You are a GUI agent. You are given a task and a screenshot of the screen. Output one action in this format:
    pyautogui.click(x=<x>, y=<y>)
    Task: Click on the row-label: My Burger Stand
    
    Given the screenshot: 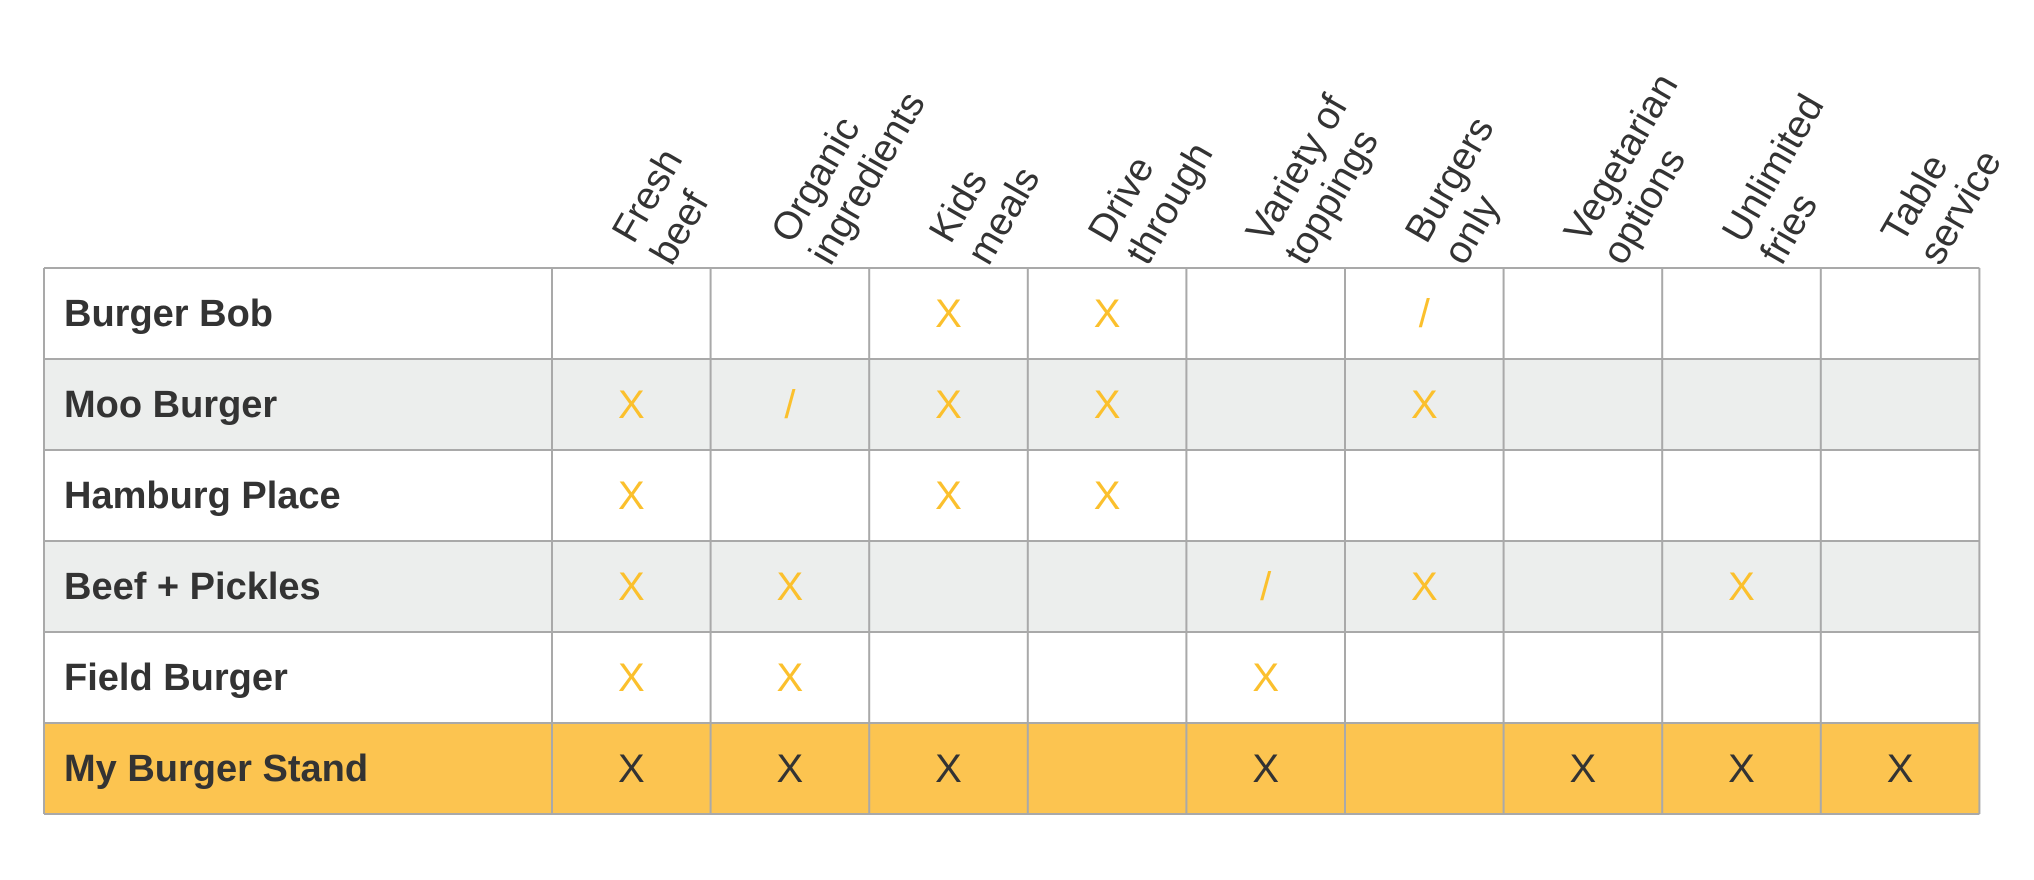 What is the action you would take?
    pyautogui.click(x=216, y=768)
    